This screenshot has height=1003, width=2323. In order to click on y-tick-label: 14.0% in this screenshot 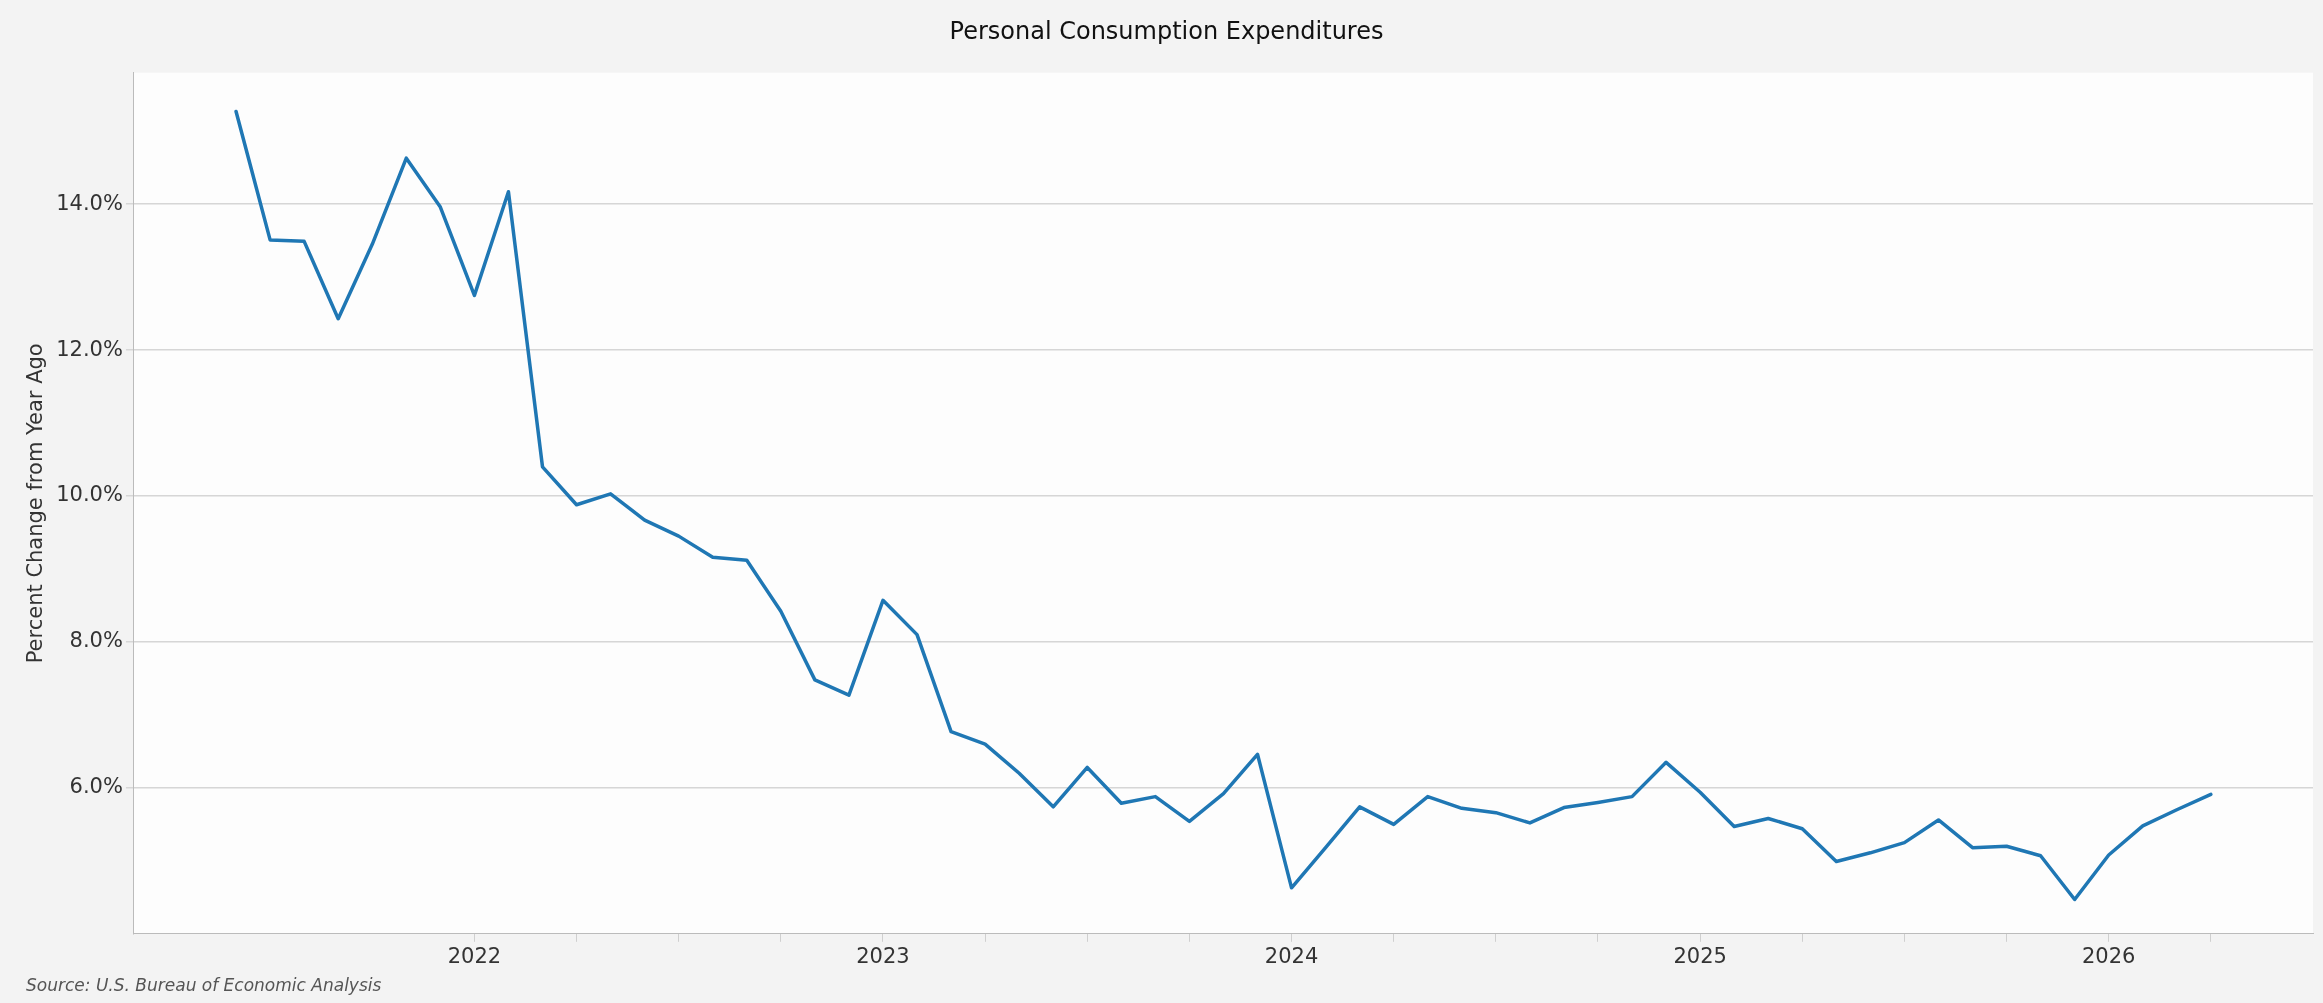, I will do `click(89, 202)`.